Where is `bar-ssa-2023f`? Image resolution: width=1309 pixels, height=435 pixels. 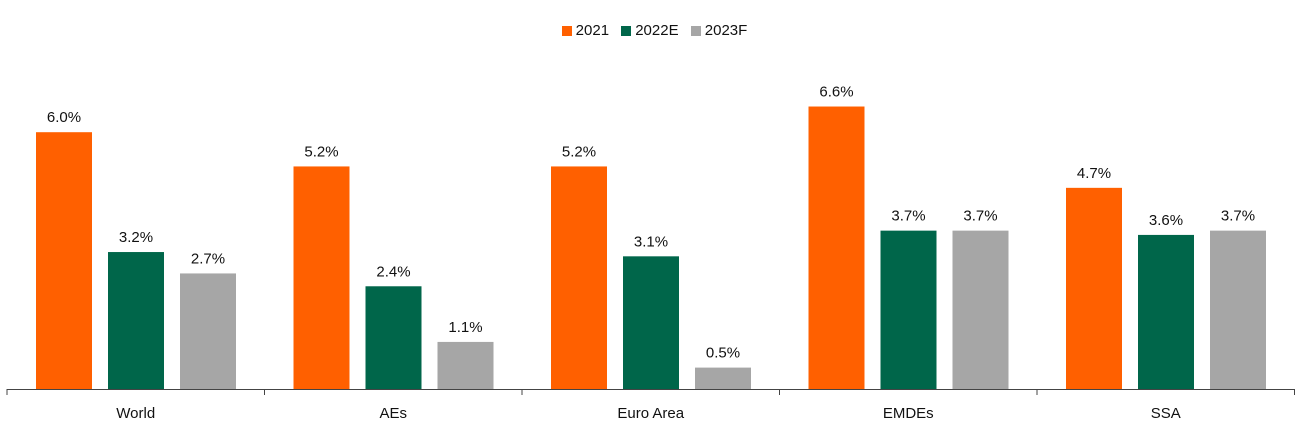 bar-ssa-2023f is located at coordinates (1238, 309).